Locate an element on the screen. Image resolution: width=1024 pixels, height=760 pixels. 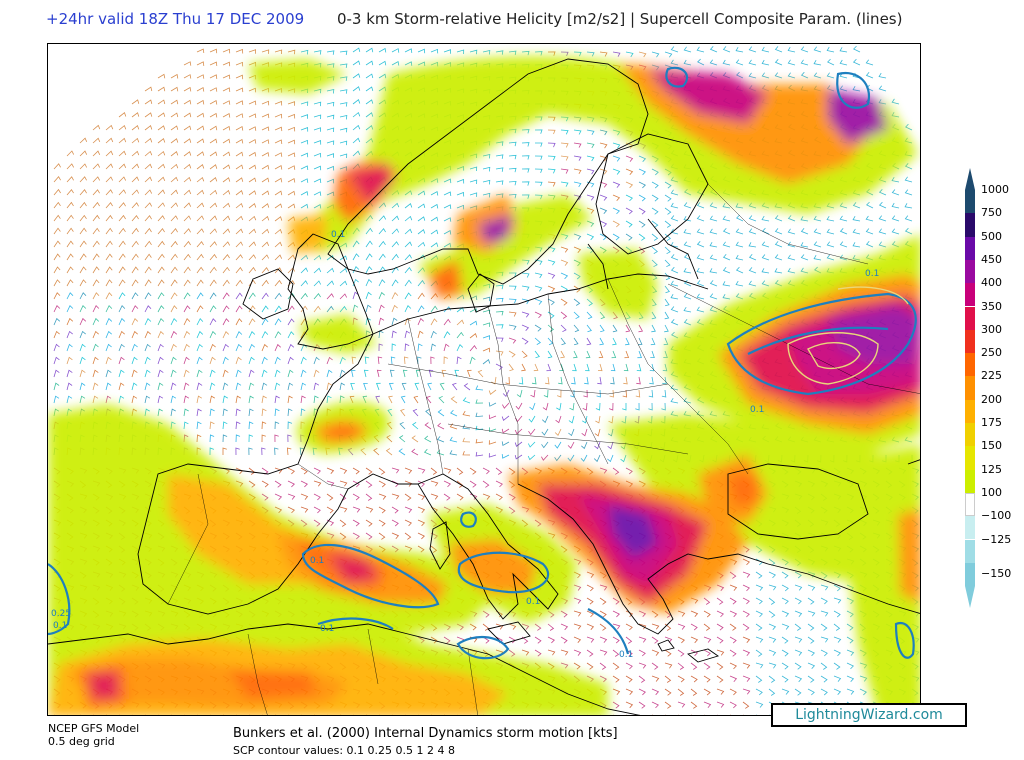
legend-label: 100 is located at coordinates (991, 492).